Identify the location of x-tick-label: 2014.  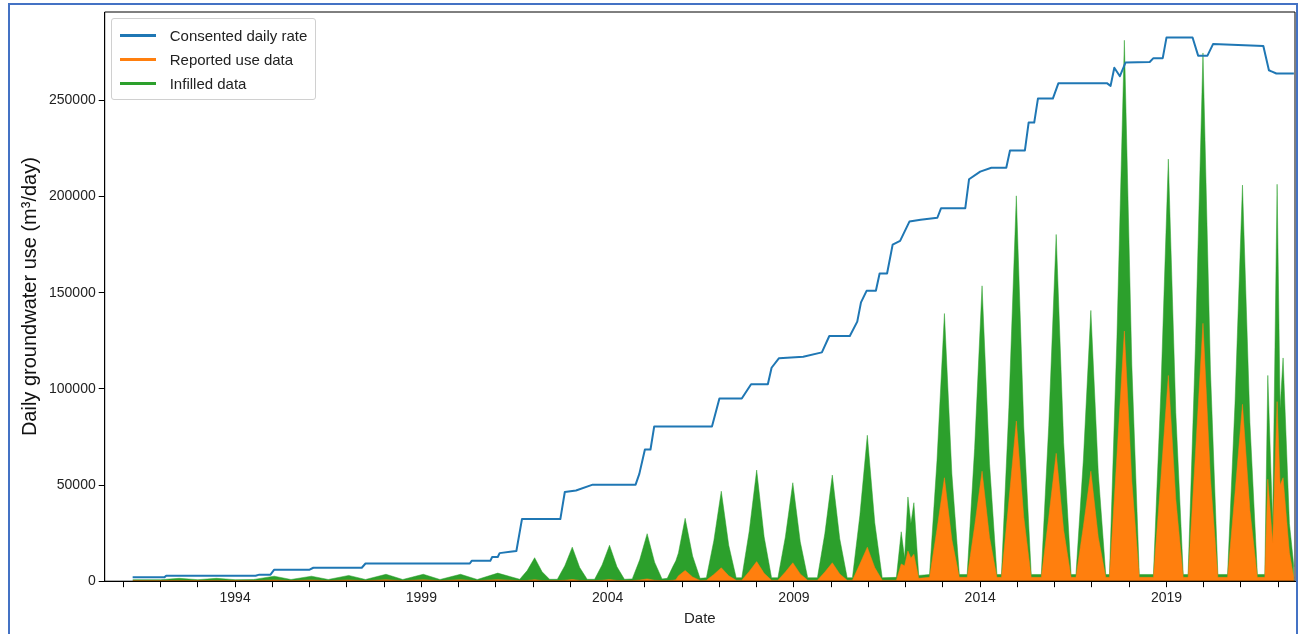
(980, 597).